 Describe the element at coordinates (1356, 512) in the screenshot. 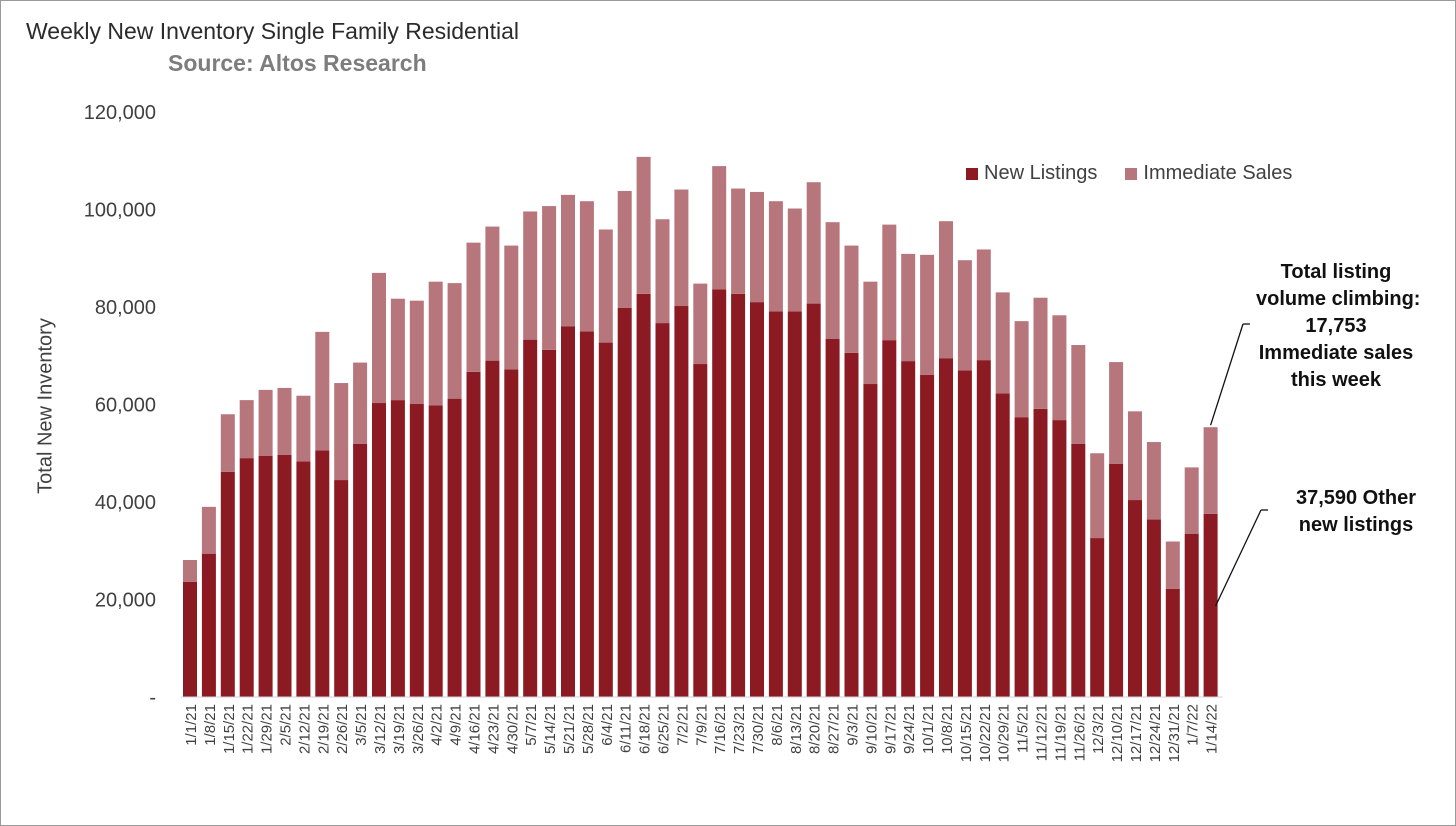

I see `annotation-new-listings: 37,590 Other new listings` at that location.